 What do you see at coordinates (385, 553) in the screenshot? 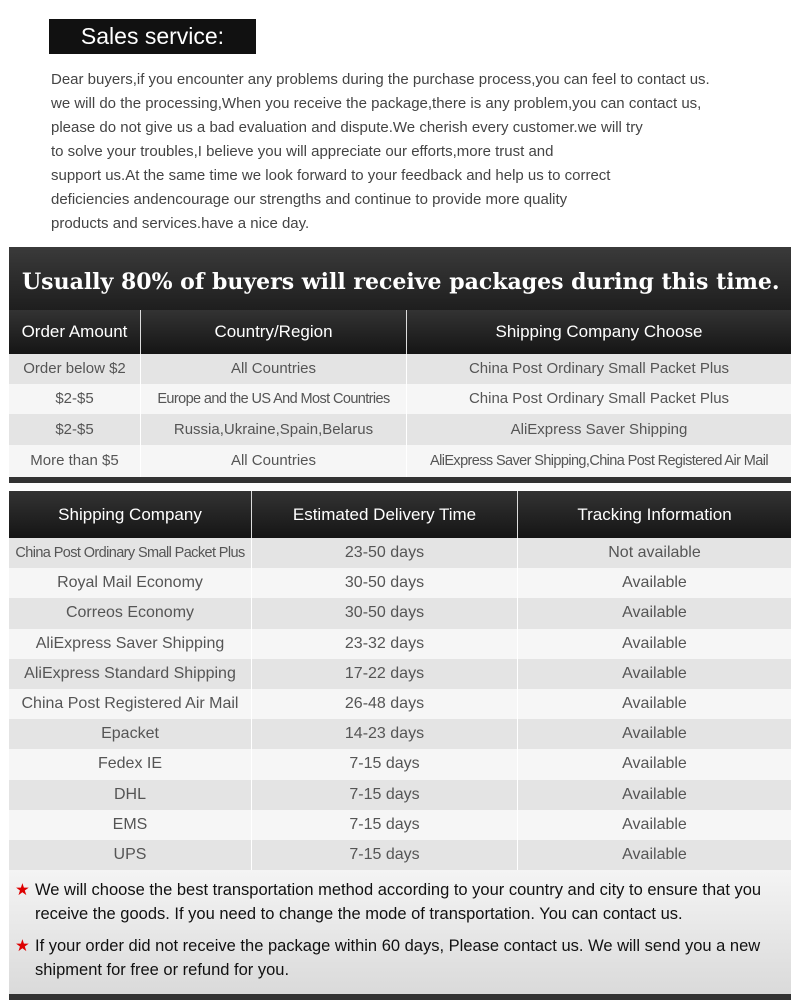
I see `table-cell: 23-50 days` at bounding box center [385, 553].